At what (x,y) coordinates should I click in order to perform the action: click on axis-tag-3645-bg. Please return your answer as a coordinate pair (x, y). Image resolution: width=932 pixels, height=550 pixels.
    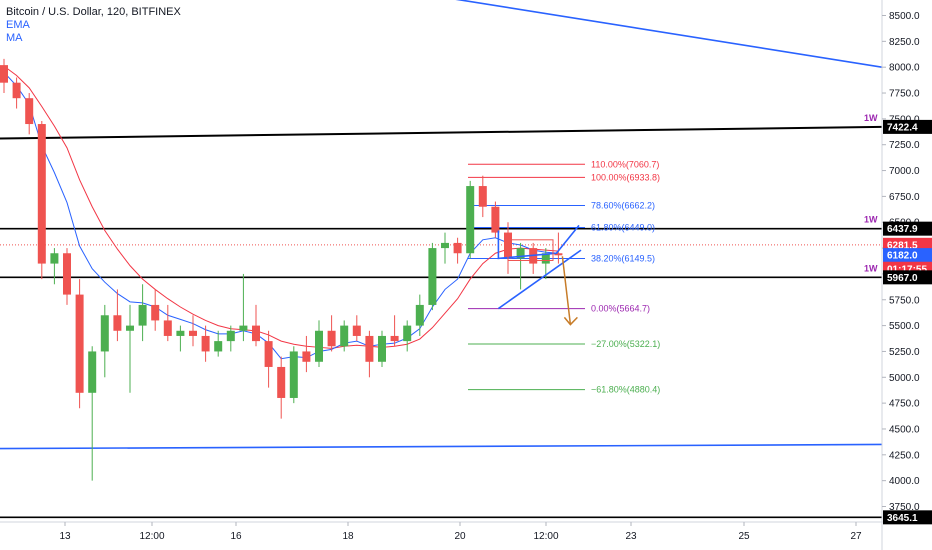
    Looking at the image, I should click on (907, 517).